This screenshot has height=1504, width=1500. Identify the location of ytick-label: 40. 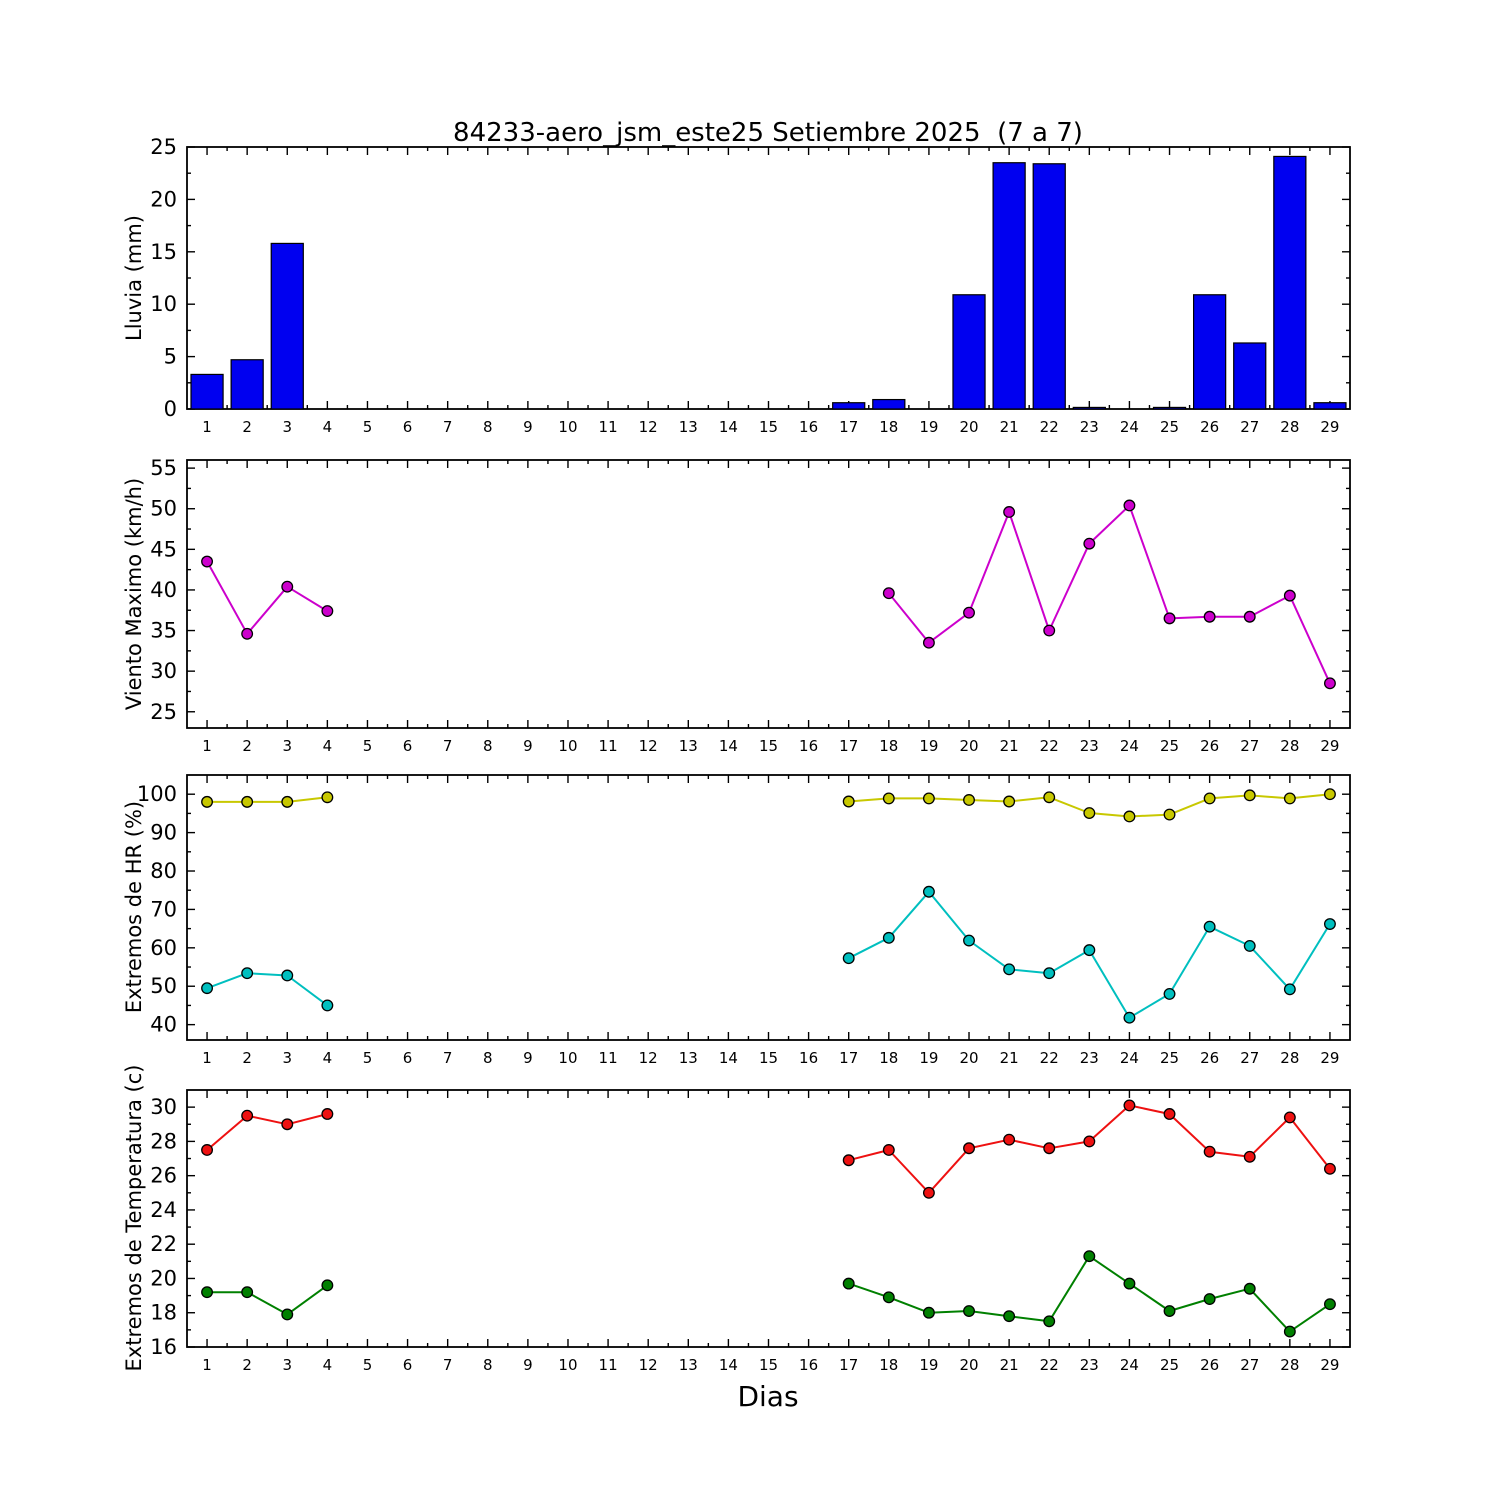
(163, 590).